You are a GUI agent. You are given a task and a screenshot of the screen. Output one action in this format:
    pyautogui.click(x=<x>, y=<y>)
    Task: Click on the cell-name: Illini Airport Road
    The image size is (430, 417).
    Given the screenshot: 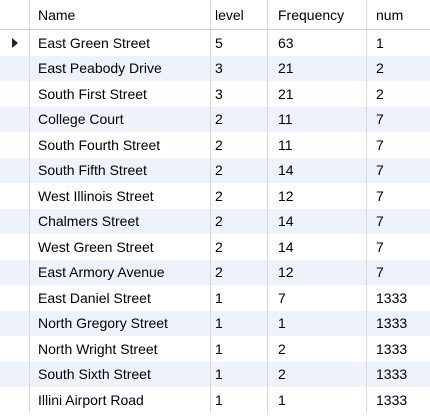 What is the action you would take?
    pyautogui.click(x=120, y=400)
    